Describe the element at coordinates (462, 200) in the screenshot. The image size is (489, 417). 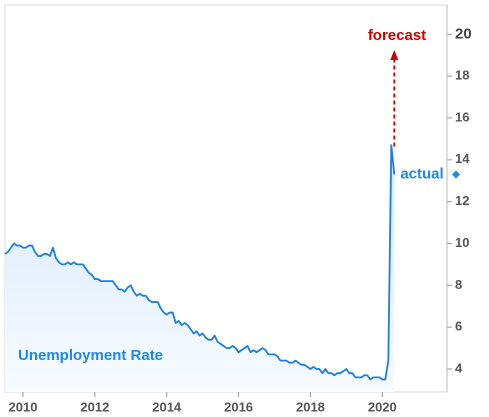
I see `y-tick-label: 12` at that location.